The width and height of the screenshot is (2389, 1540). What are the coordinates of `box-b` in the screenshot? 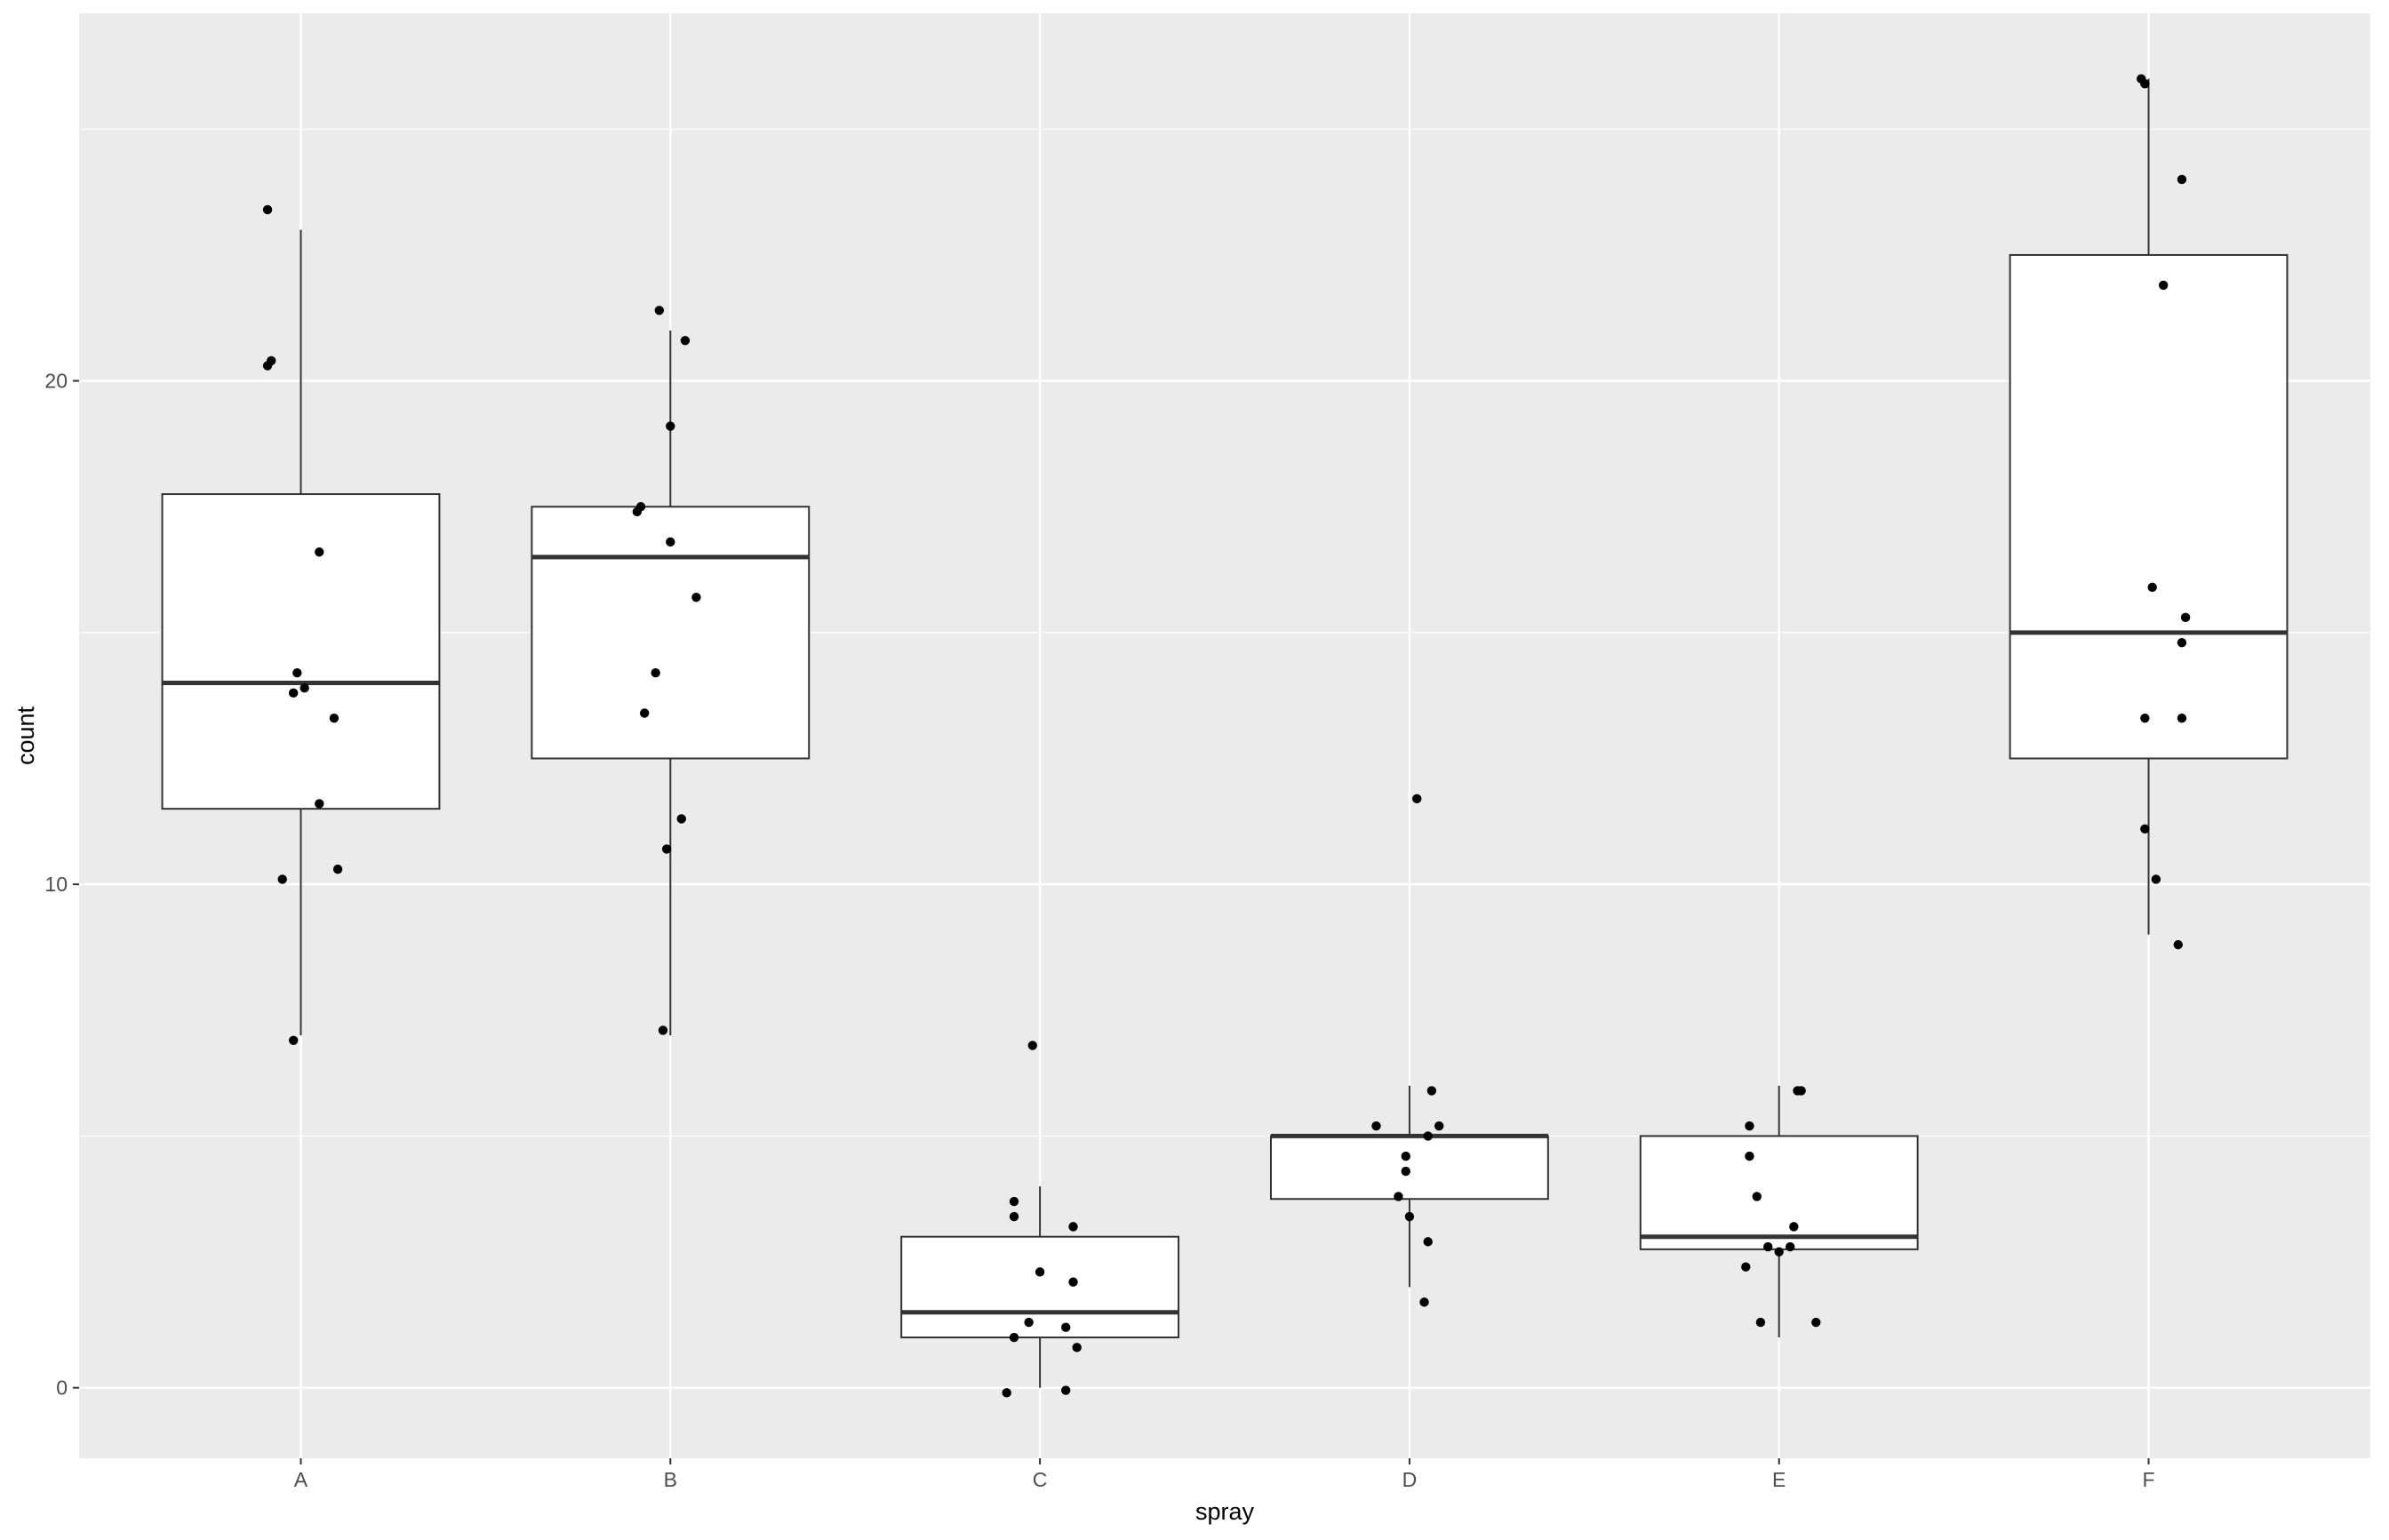 It's located at (671, 683).